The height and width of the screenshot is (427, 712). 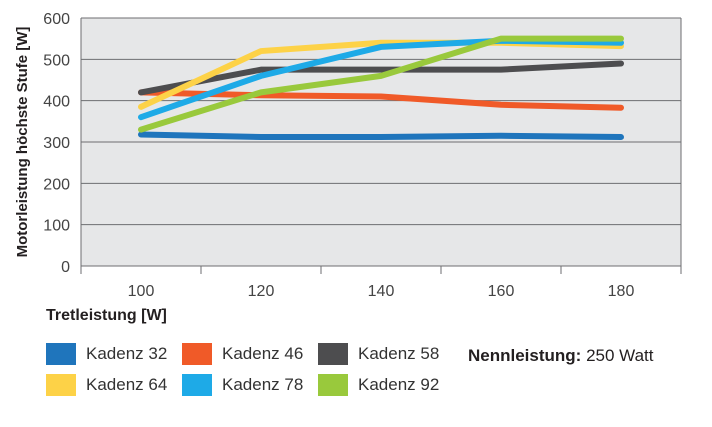 What do you see at coordinates (56, 226) in the screenshot?
I see `y-tick-label: 100` at bounding box center [56, 226].